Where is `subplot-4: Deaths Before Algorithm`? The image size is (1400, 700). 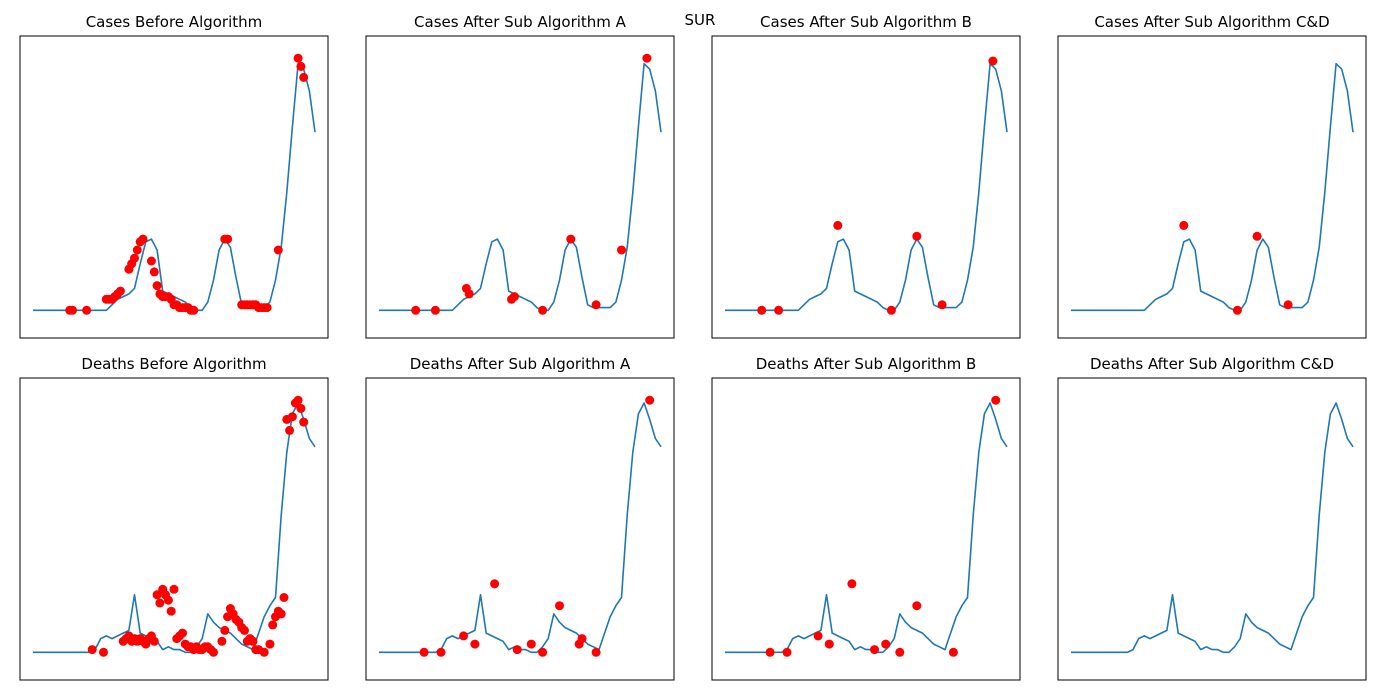
subplot-4: Deaths Before Algorithm is located at coordinates (174, 518).